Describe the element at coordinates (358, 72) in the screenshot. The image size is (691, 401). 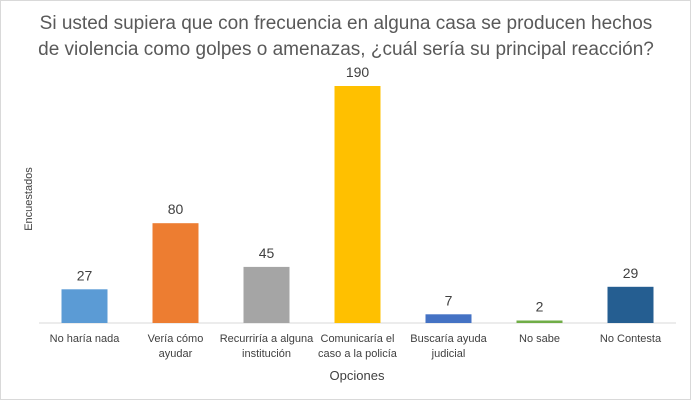
I see `data-label: 190` at that location.